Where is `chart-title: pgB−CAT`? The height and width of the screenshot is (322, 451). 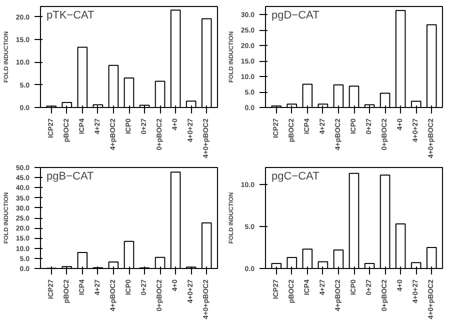
chart-title: pgB−CAT is located at coordinates (70, 176).